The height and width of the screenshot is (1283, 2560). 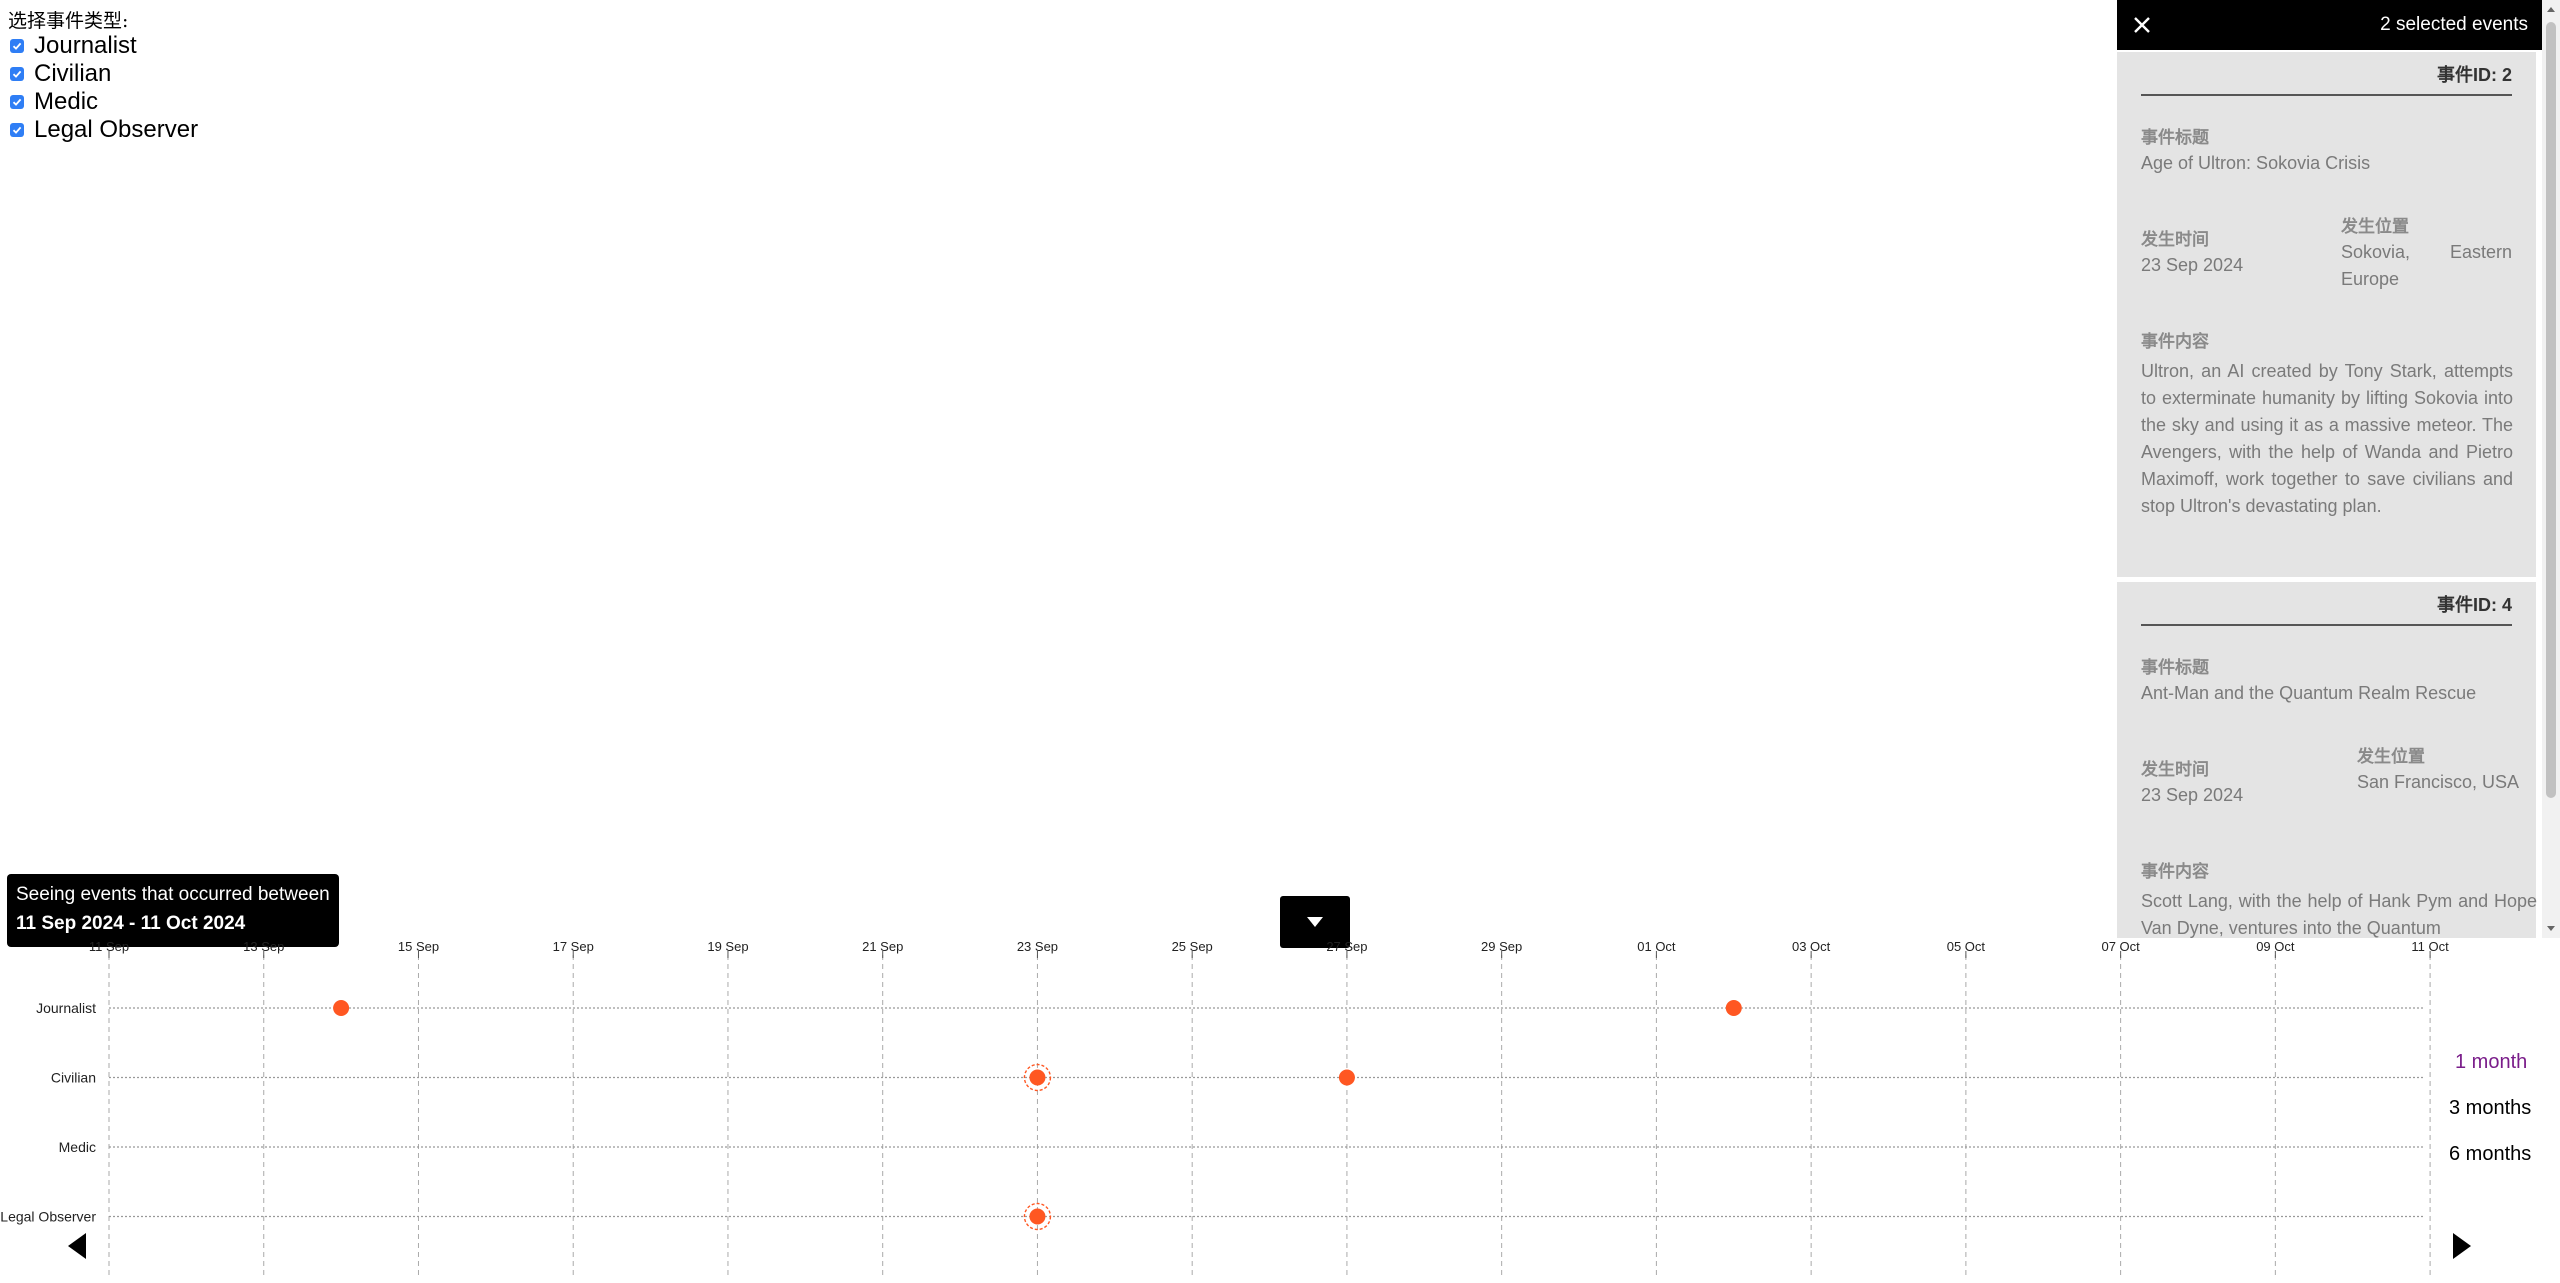 I want to click on event-id: 事件ID: 4, so click(x=2326, y=609).